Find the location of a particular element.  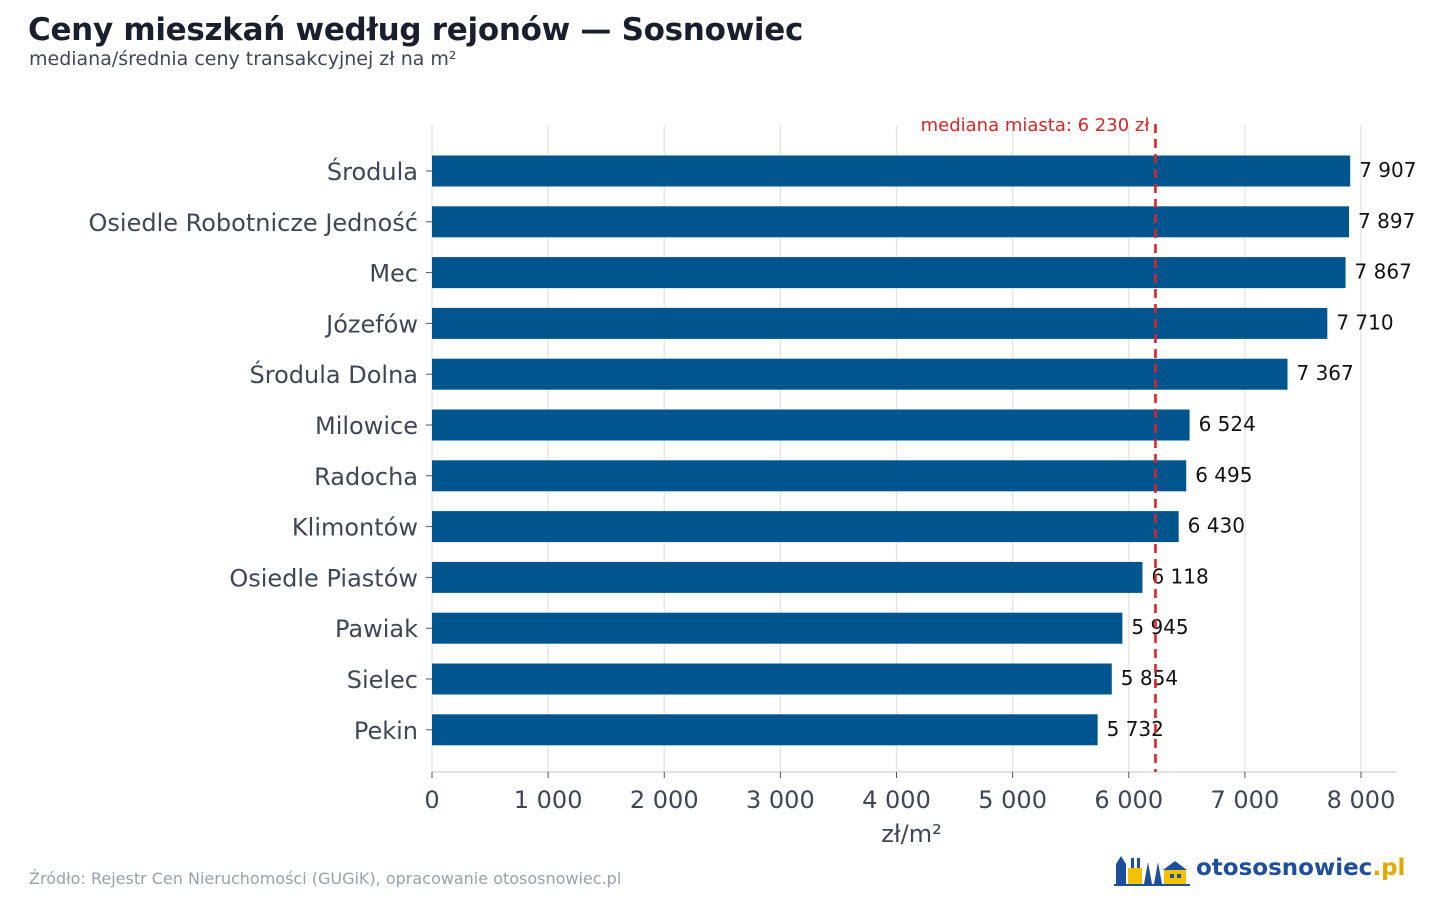

category-label-5: Milowice is located at coordinates (366, 426).